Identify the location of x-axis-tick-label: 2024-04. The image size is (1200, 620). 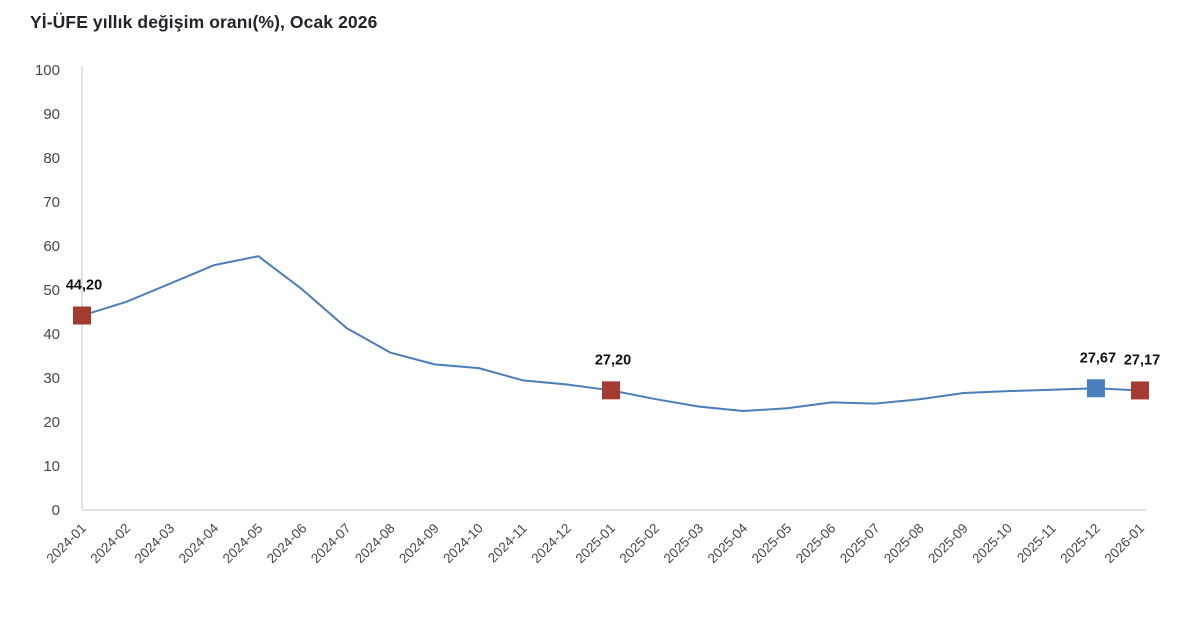
(199, 543).